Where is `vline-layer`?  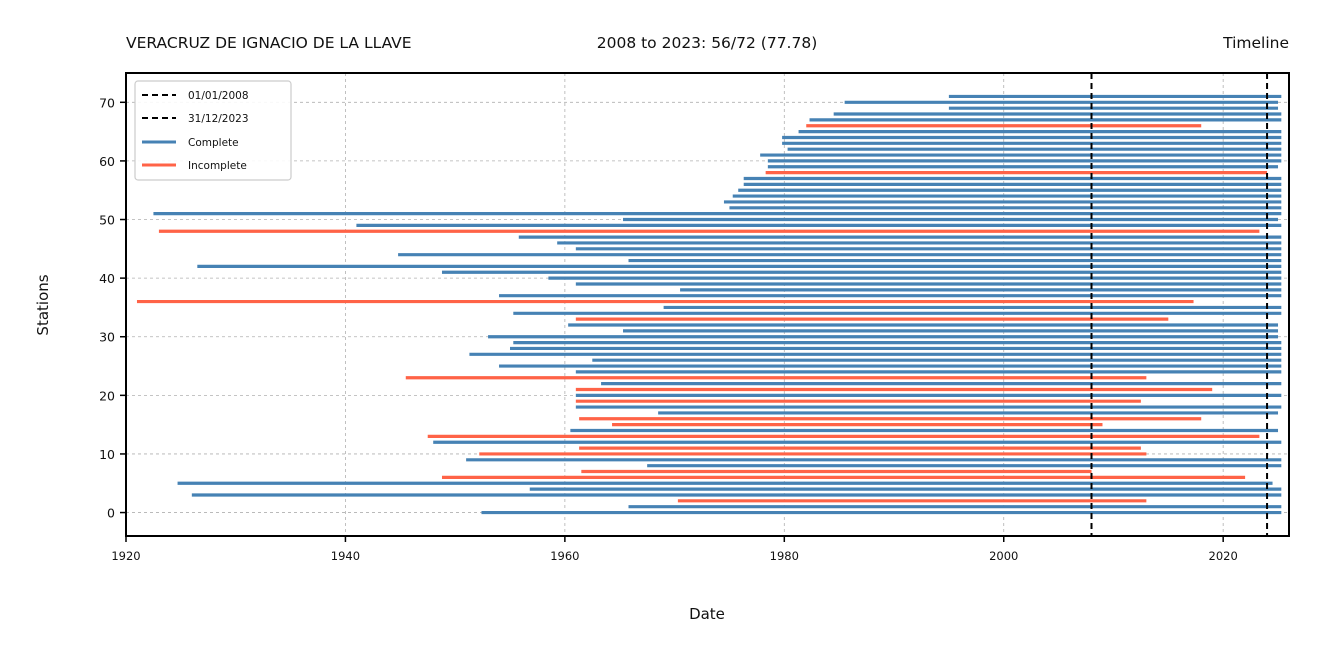 vline-layer is located at coordinates (1179, 304).